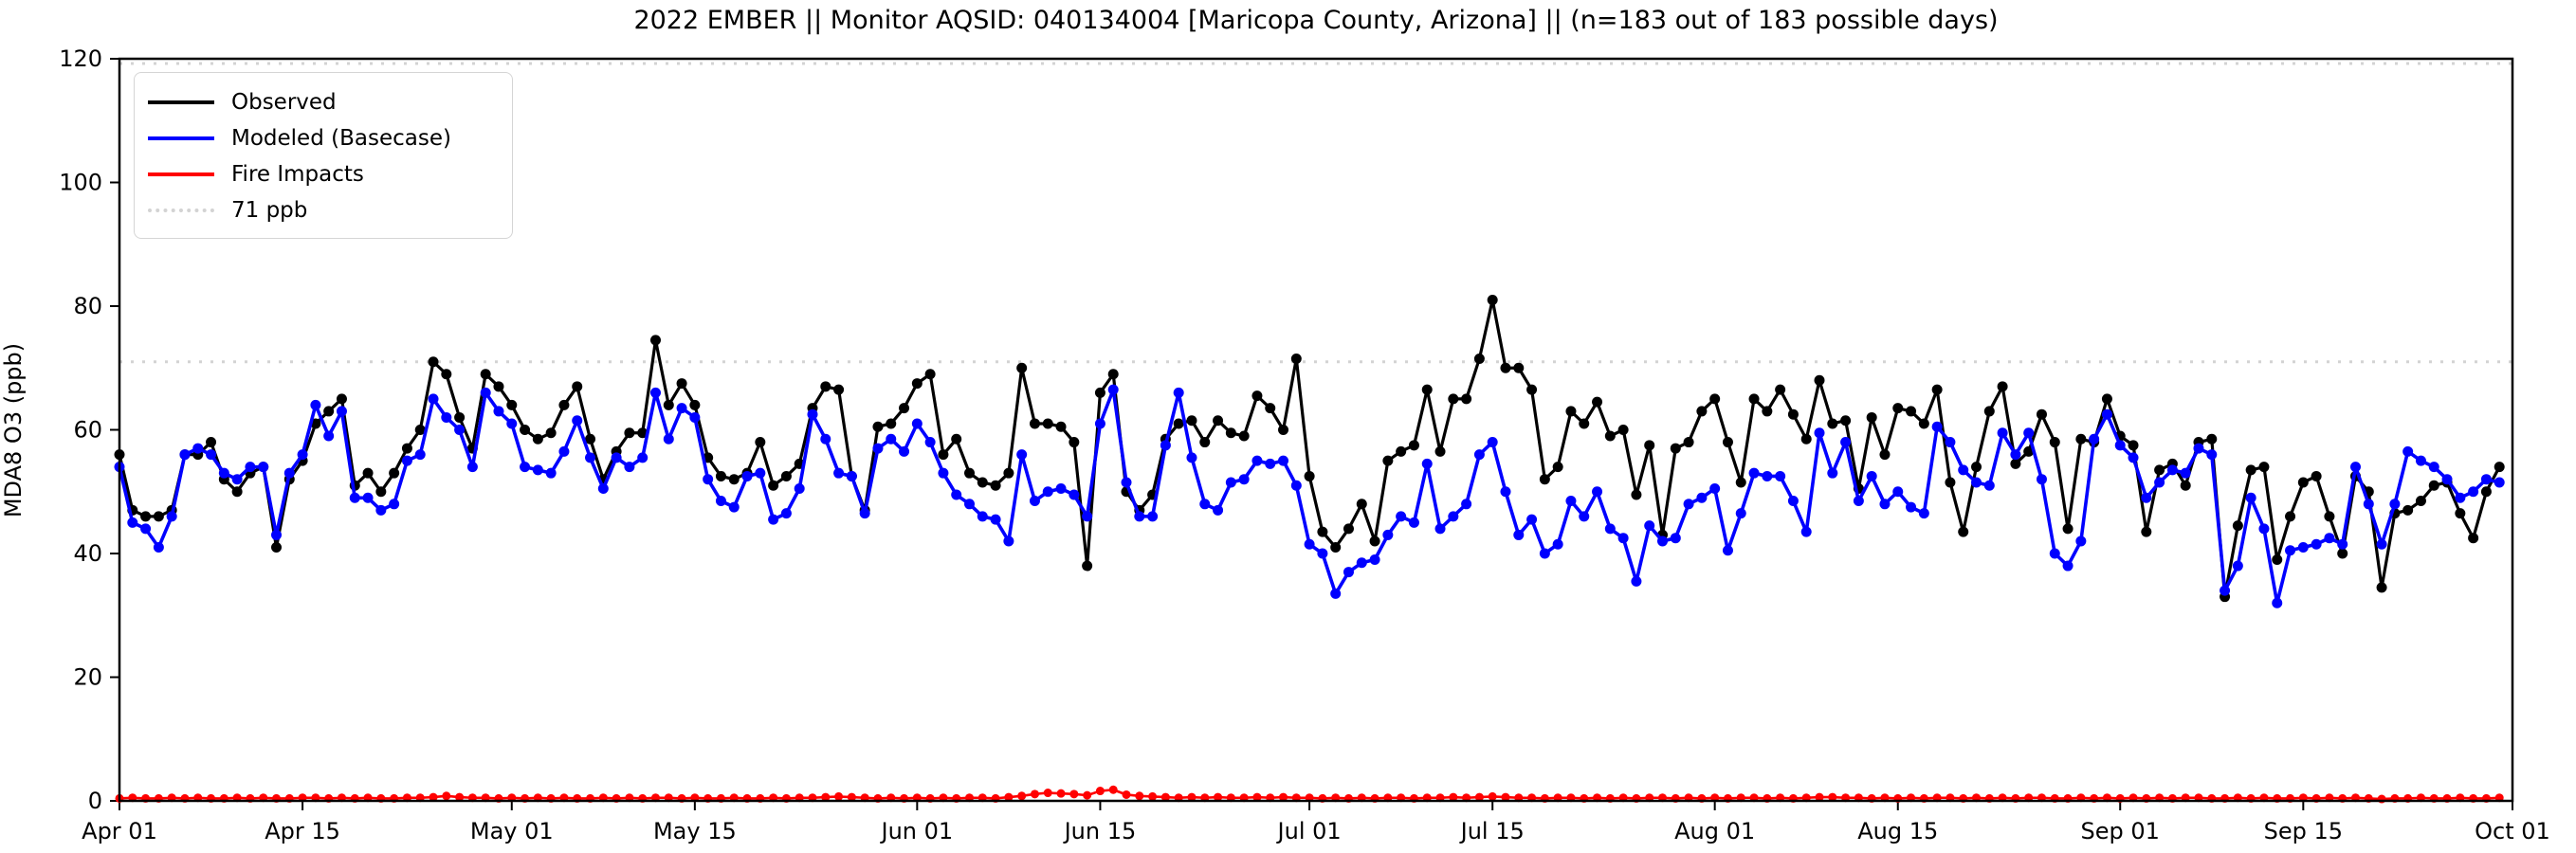 This screenshot has width=2576, height=853. Describe the element at coordinates (695, 831) in the screenshot. I see `x-tick-label: May 15` at that location.